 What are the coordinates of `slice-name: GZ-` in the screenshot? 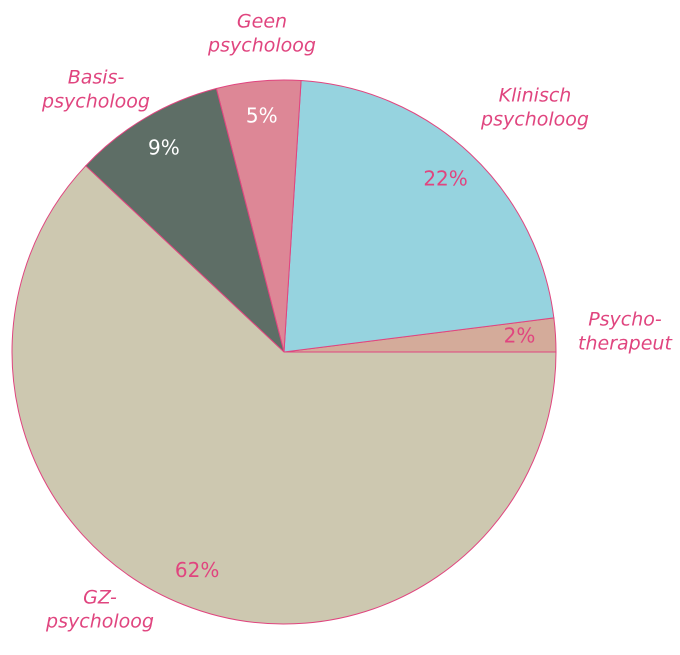 It's located at (100, 598).